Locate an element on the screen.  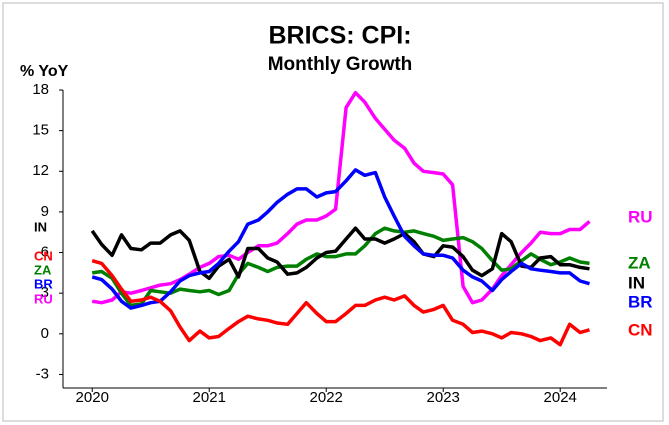
y-tick-label: 18 is located at coordinates (40, 89).